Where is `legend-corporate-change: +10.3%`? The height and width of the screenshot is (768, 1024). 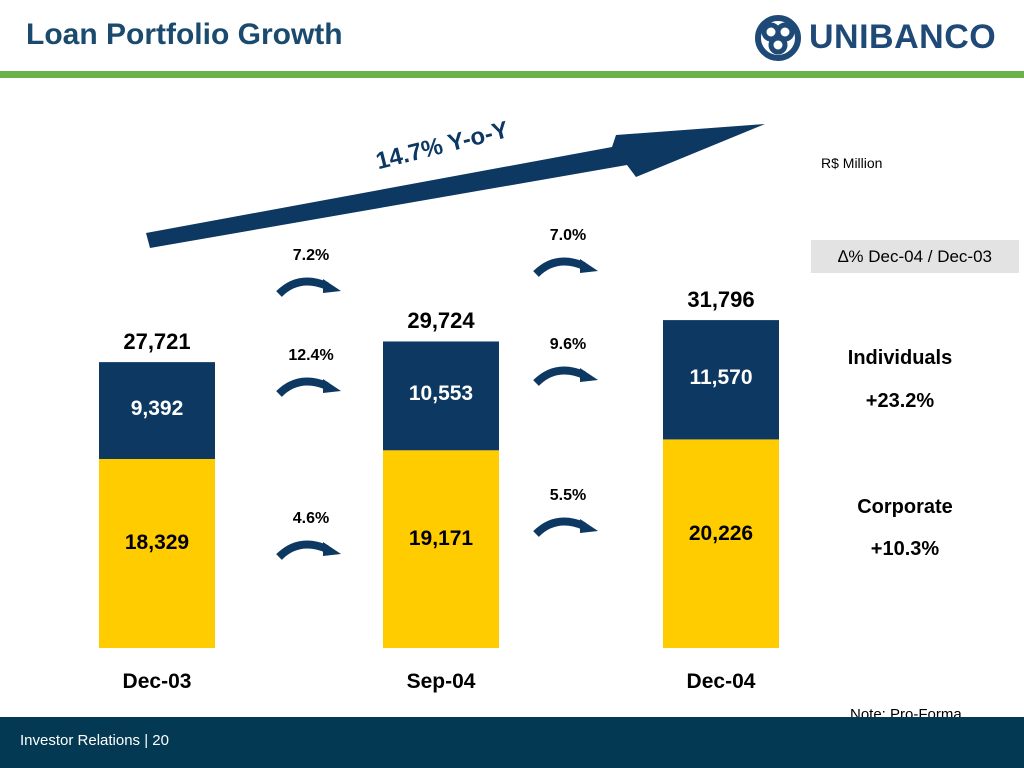 legend-corporate-change: +10.3% is located at coordinates (905, 549).